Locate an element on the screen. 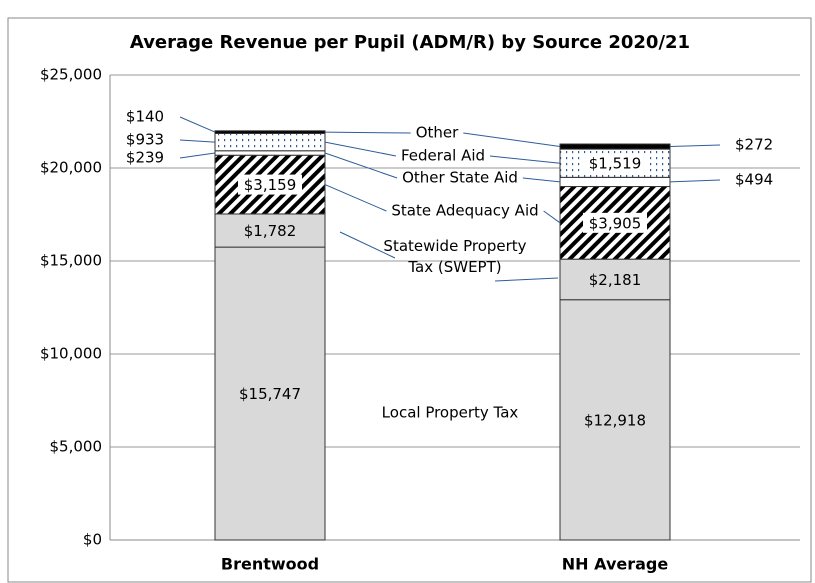 Image resolution: width=815 pixels, height=583 pixels. value-label: $1,519 is located at coordinates (615, 164).